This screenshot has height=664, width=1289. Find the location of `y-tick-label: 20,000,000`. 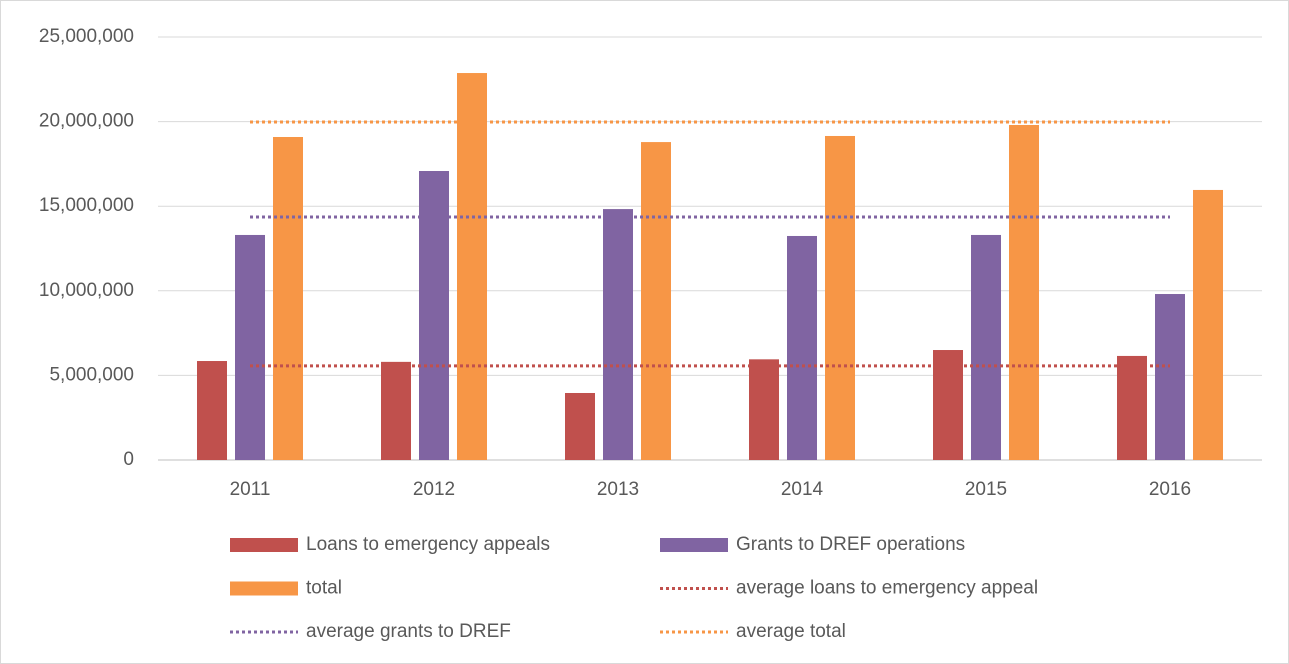

y-tick-label: 20,000,000 is located at coordinates (86, 121).